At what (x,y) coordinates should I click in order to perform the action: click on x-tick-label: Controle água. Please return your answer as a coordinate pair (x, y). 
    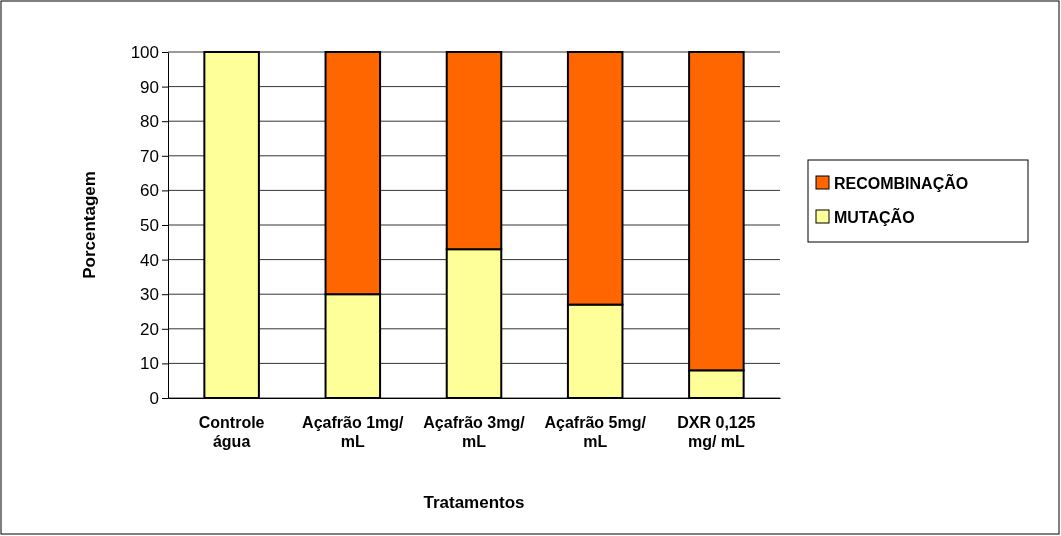
    Looking at the image, I should click on (231, 432).